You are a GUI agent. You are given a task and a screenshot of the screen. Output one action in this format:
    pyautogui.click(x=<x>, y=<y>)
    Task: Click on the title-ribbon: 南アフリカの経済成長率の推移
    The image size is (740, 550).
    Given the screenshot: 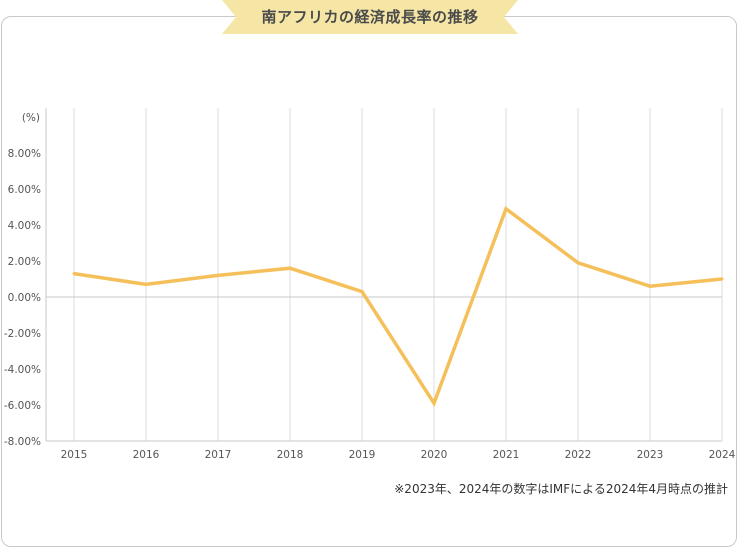 What is the action you would take?
    pyautogui.click(x=370, y=17)
    